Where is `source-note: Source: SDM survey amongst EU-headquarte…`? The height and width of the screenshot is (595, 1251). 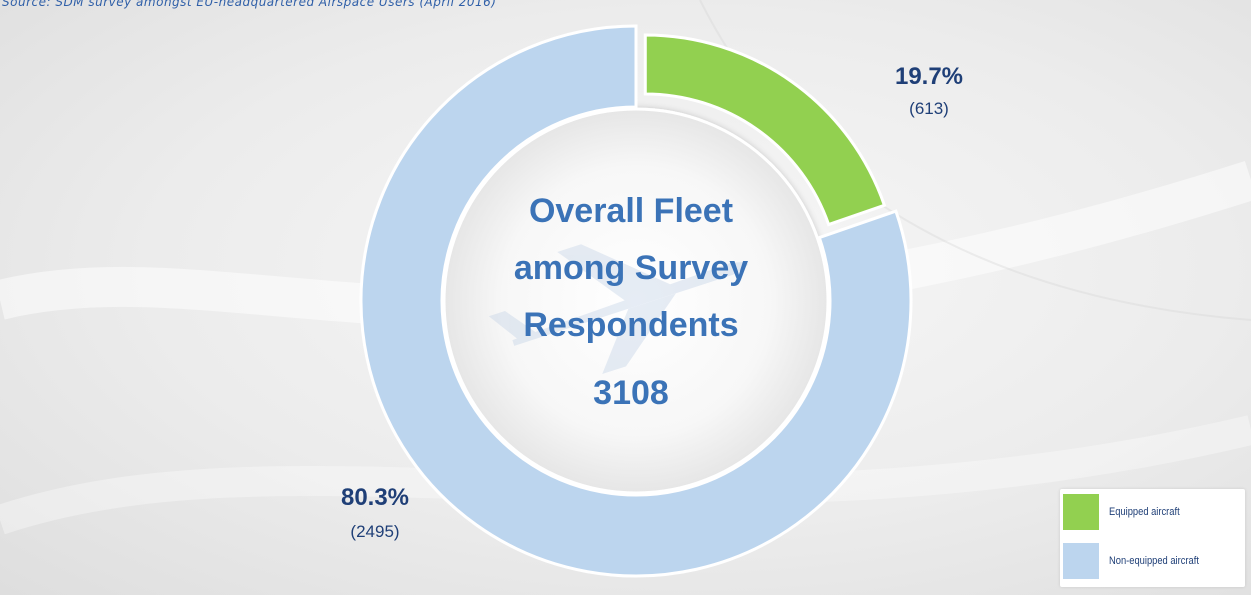 source-note: Source: SDM survey amongst EU-headquarte… is located at coordinates (249, 4).